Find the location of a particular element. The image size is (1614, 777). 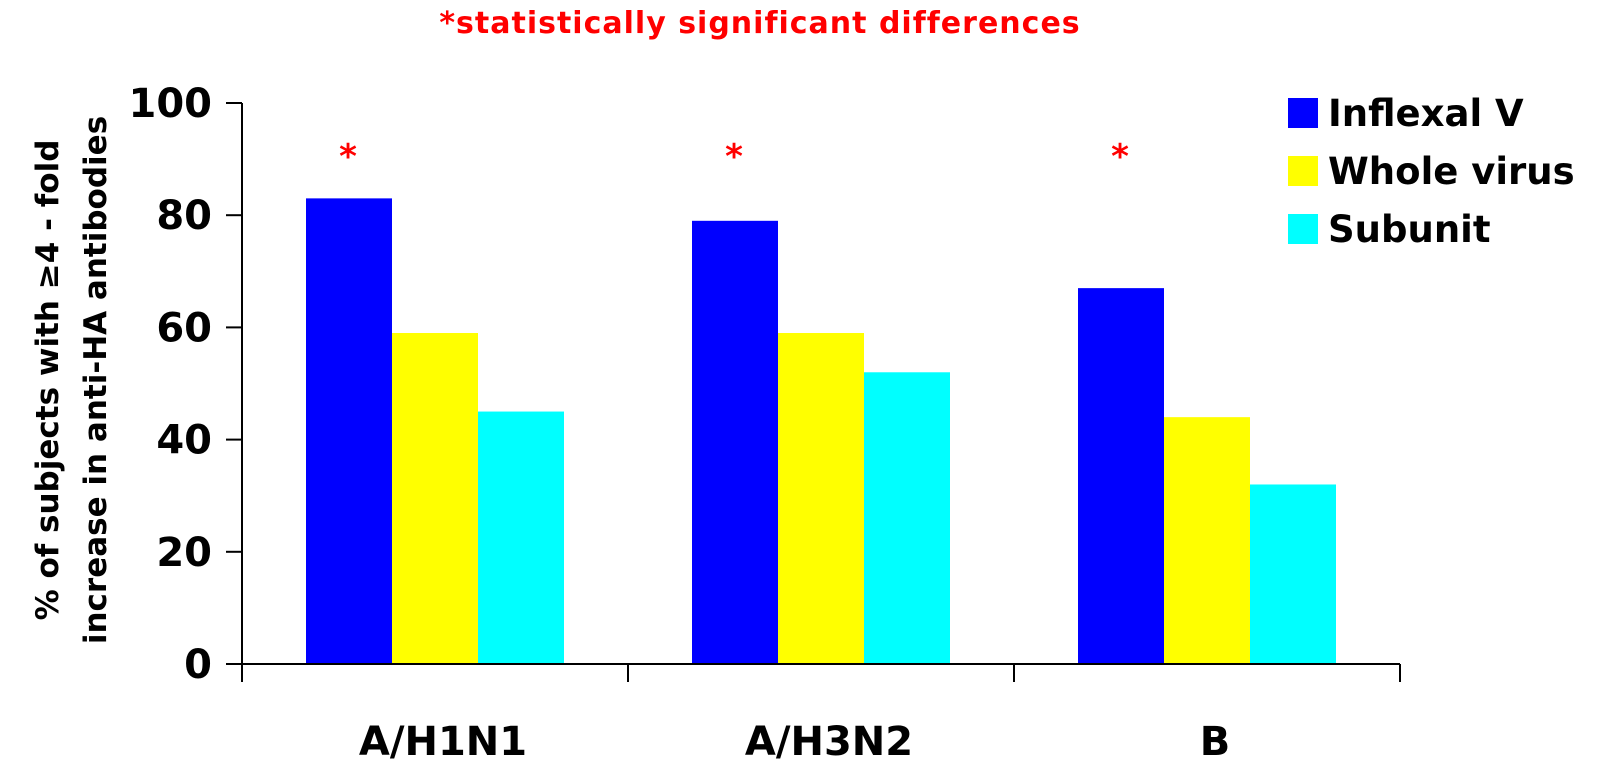

x-tick-label-a-h3n2: A/H3N2 is located at coordinates (829, 742).